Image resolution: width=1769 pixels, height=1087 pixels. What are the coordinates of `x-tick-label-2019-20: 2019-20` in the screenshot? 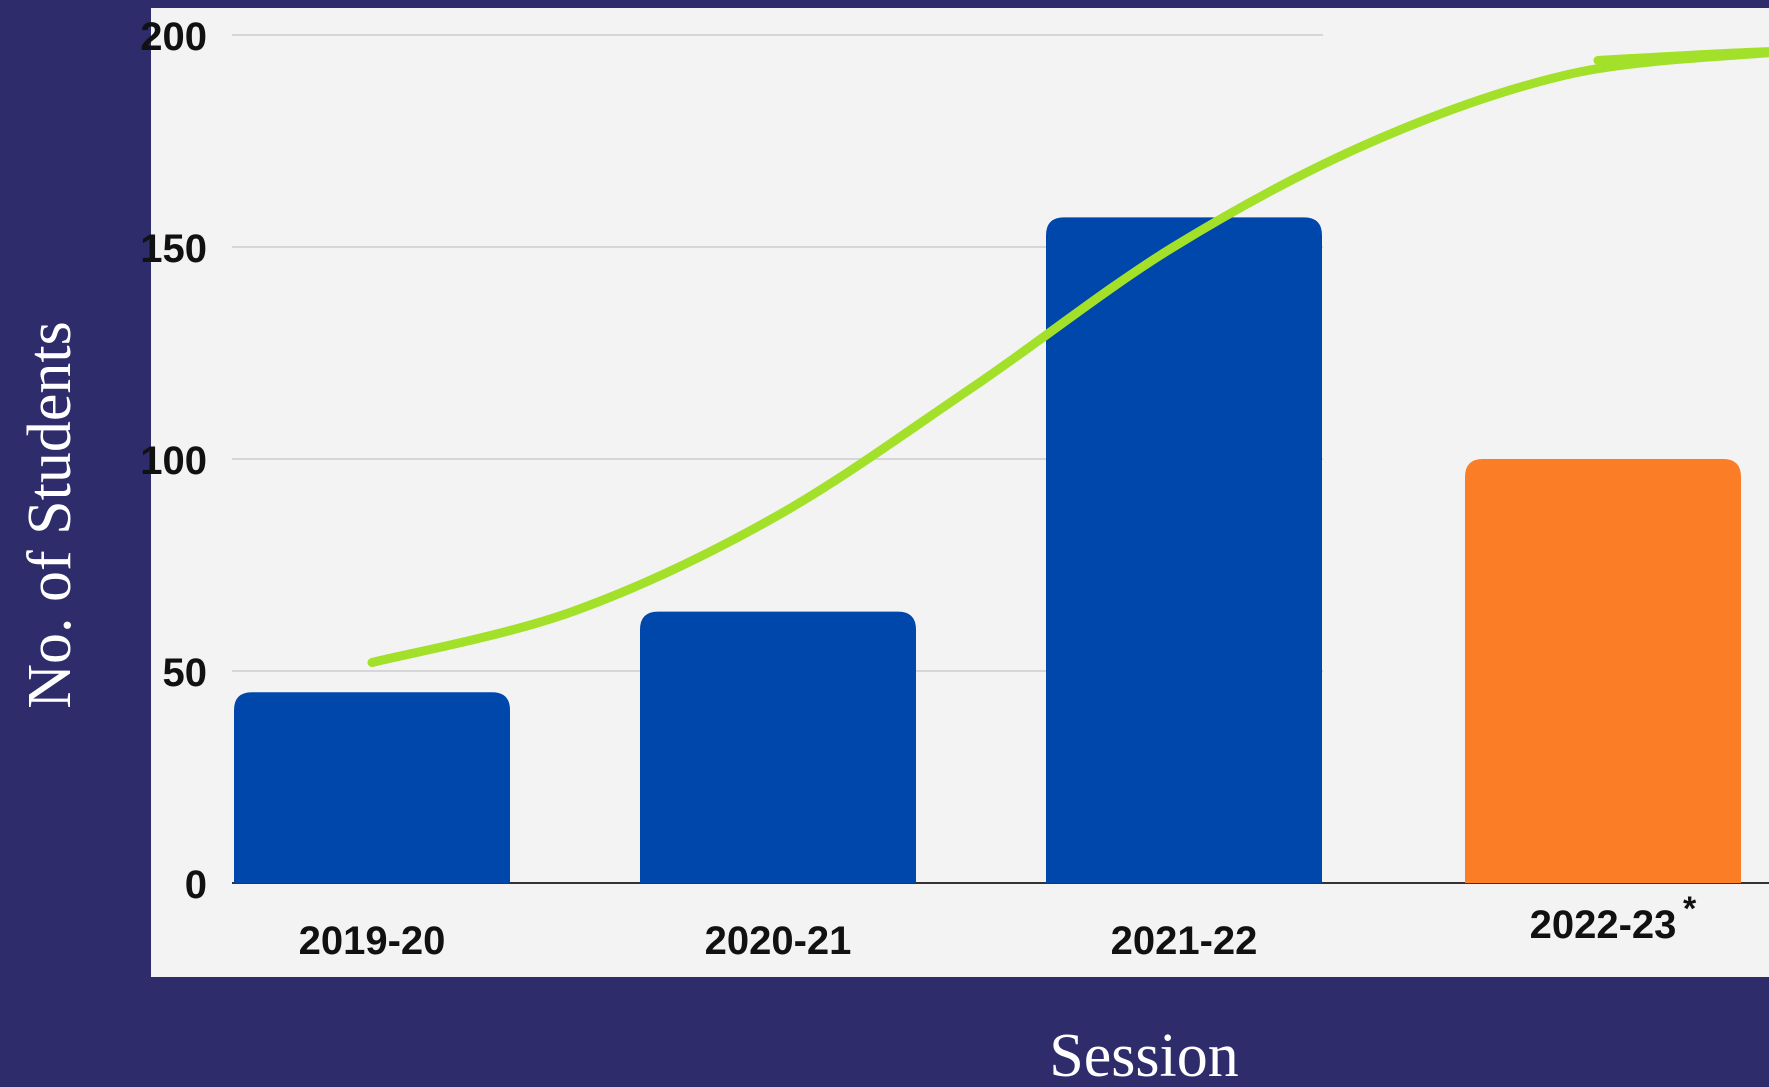 It's located at (372, 941).